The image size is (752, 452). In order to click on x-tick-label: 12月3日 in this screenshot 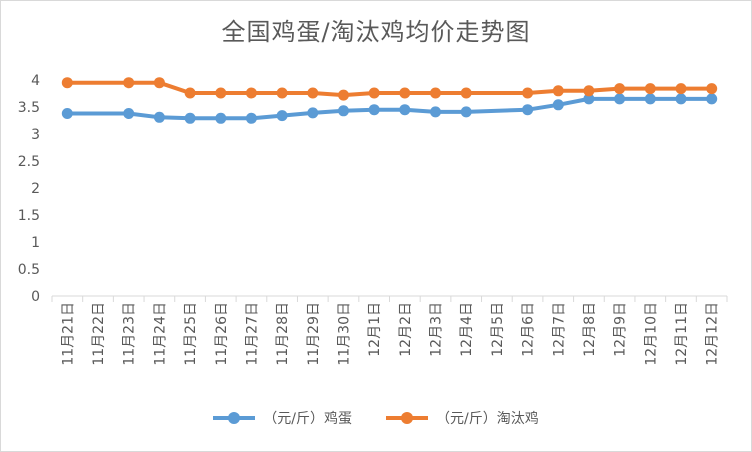, I will do `click(437, 329)`.